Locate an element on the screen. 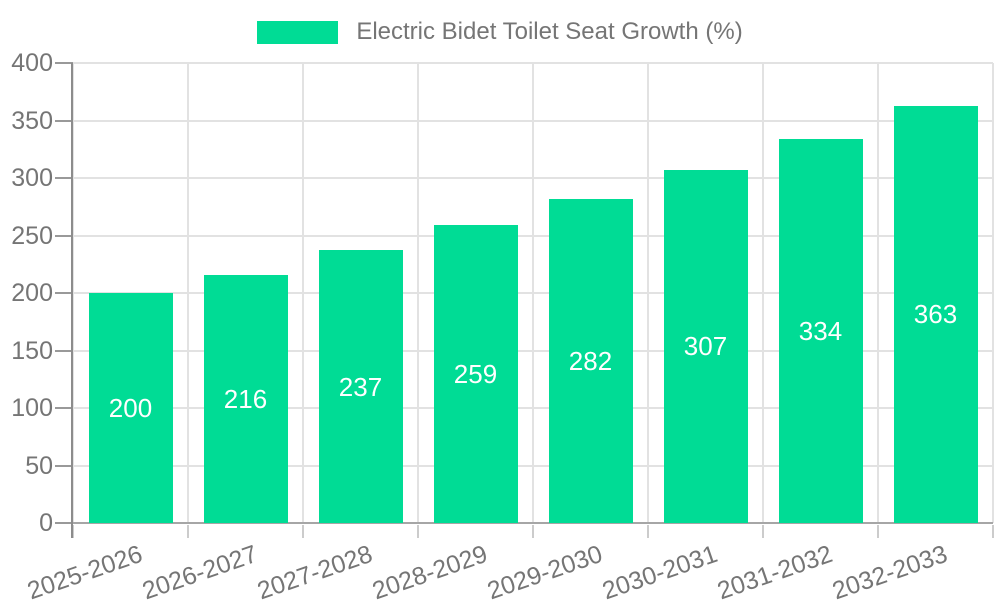  bar-value-label: 334 is located at coordinates (820, 330).